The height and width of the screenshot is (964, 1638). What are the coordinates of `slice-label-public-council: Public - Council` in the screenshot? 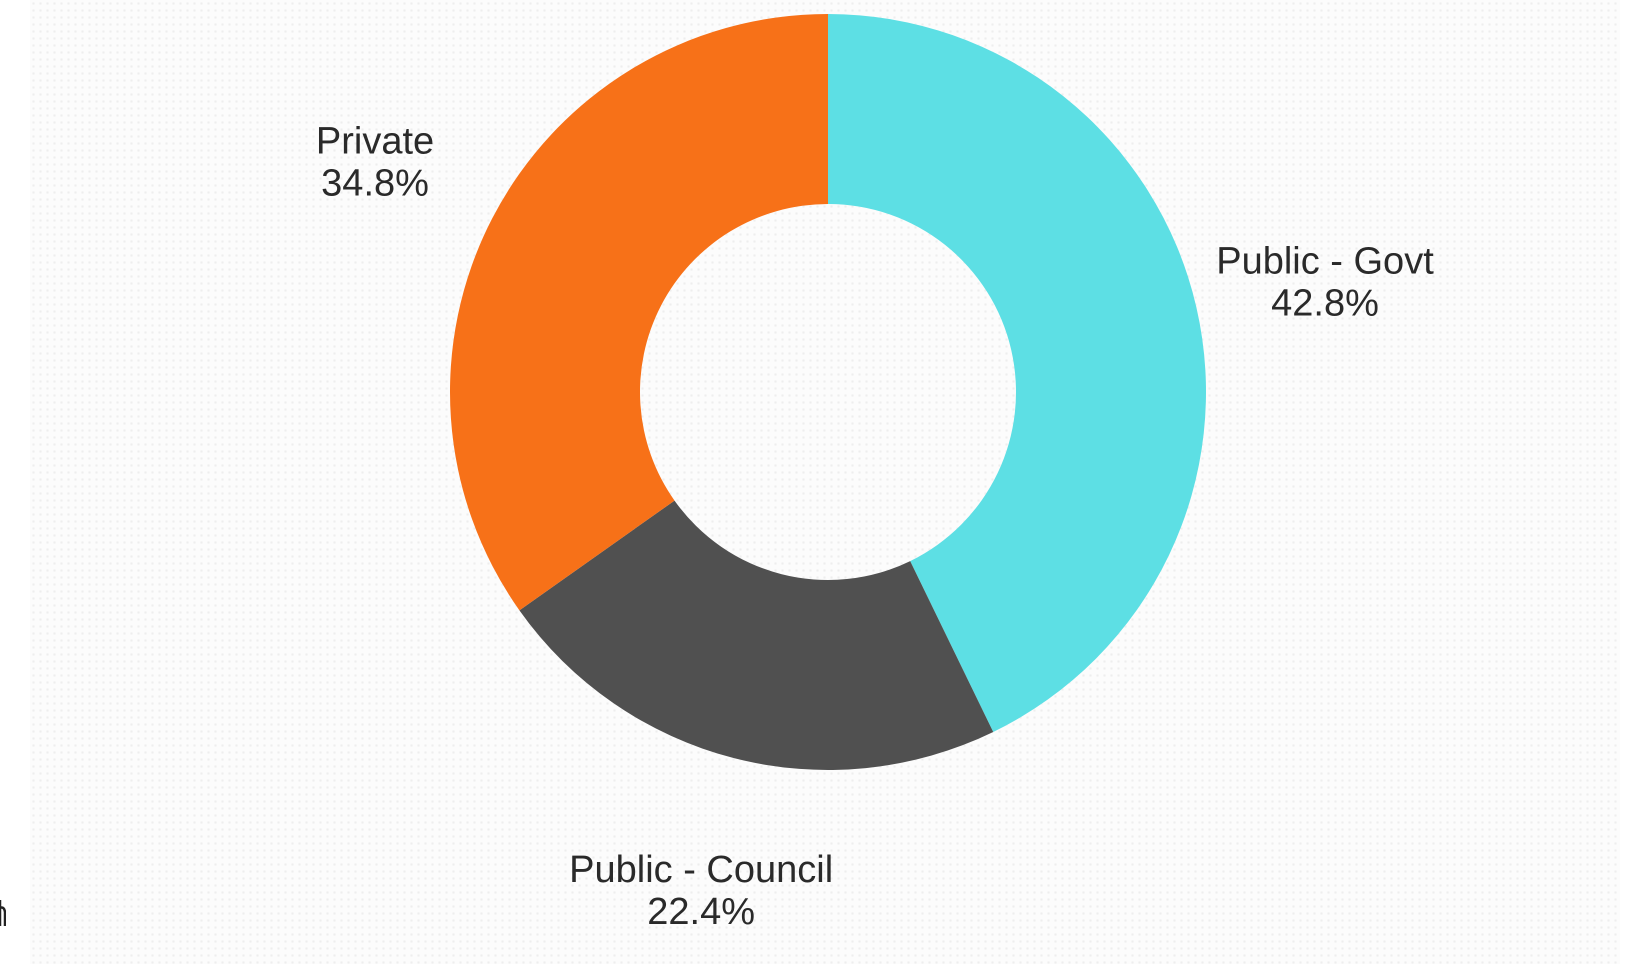 It's located at (701, 870).